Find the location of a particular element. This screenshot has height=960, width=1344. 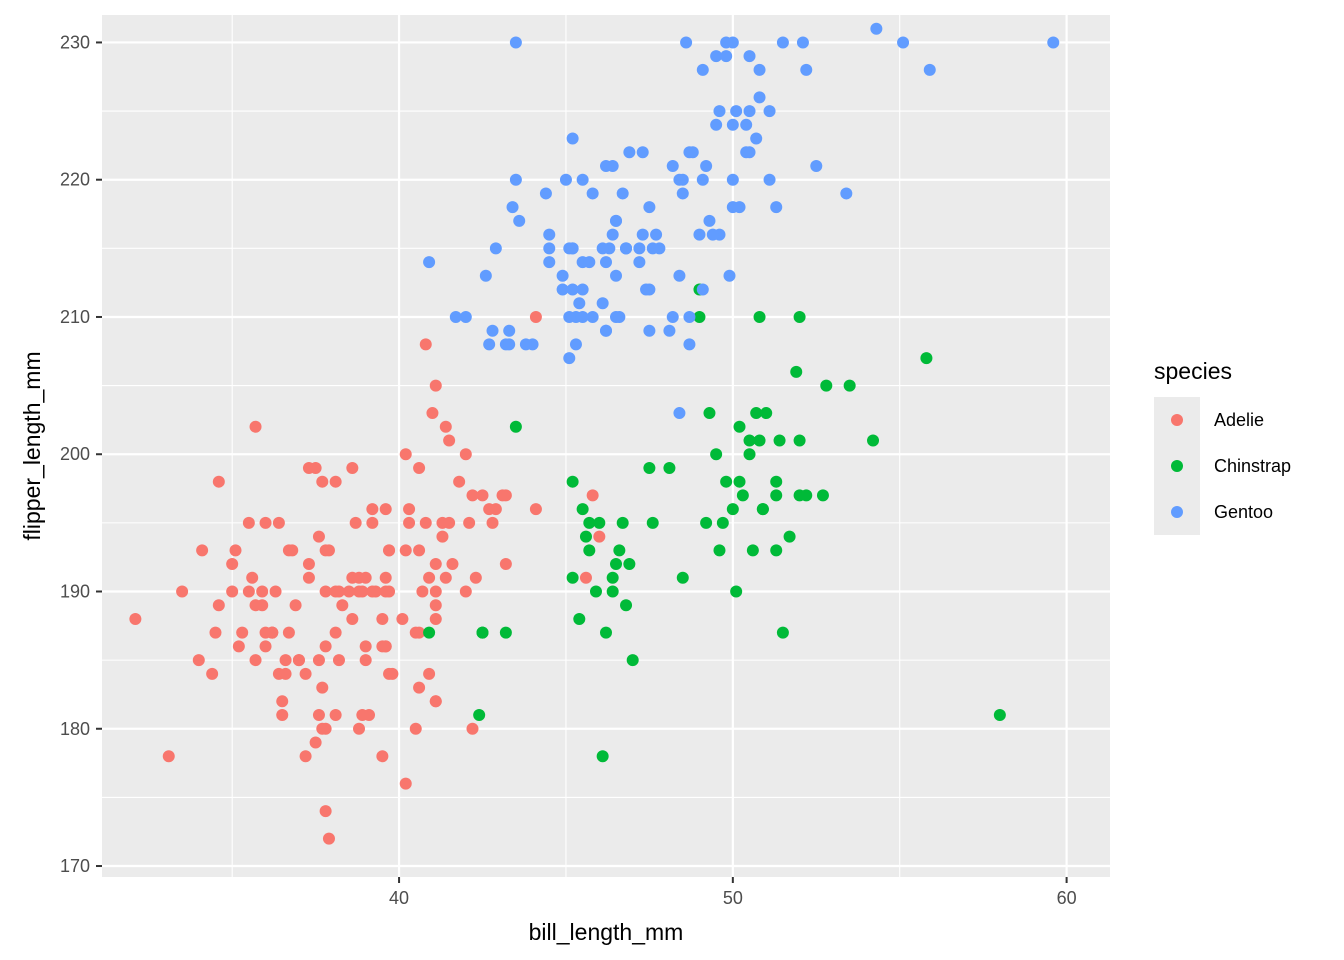

y-tick-label: 210 is located at coordinates (75, 317).